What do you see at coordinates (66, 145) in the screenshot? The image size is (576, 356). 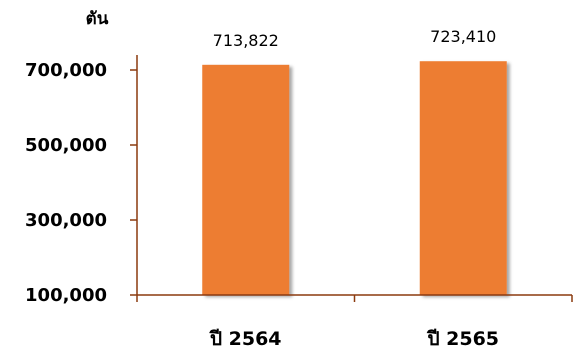 I see `y-tick-label: 500,000` at bounding box center [66, 145].